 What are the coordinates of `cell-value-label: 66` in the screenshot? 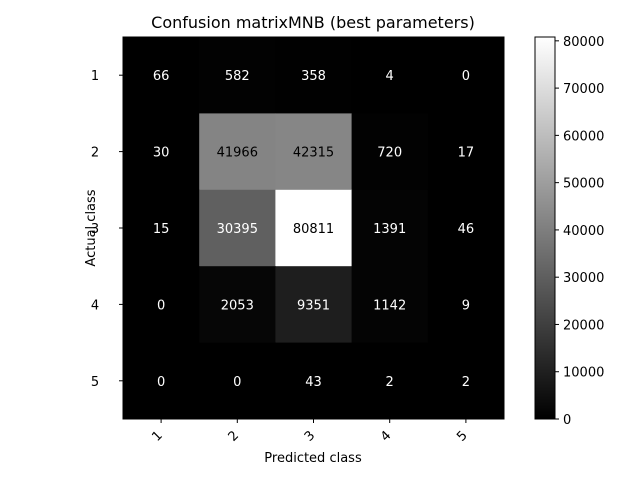 It's located at (161, 76).